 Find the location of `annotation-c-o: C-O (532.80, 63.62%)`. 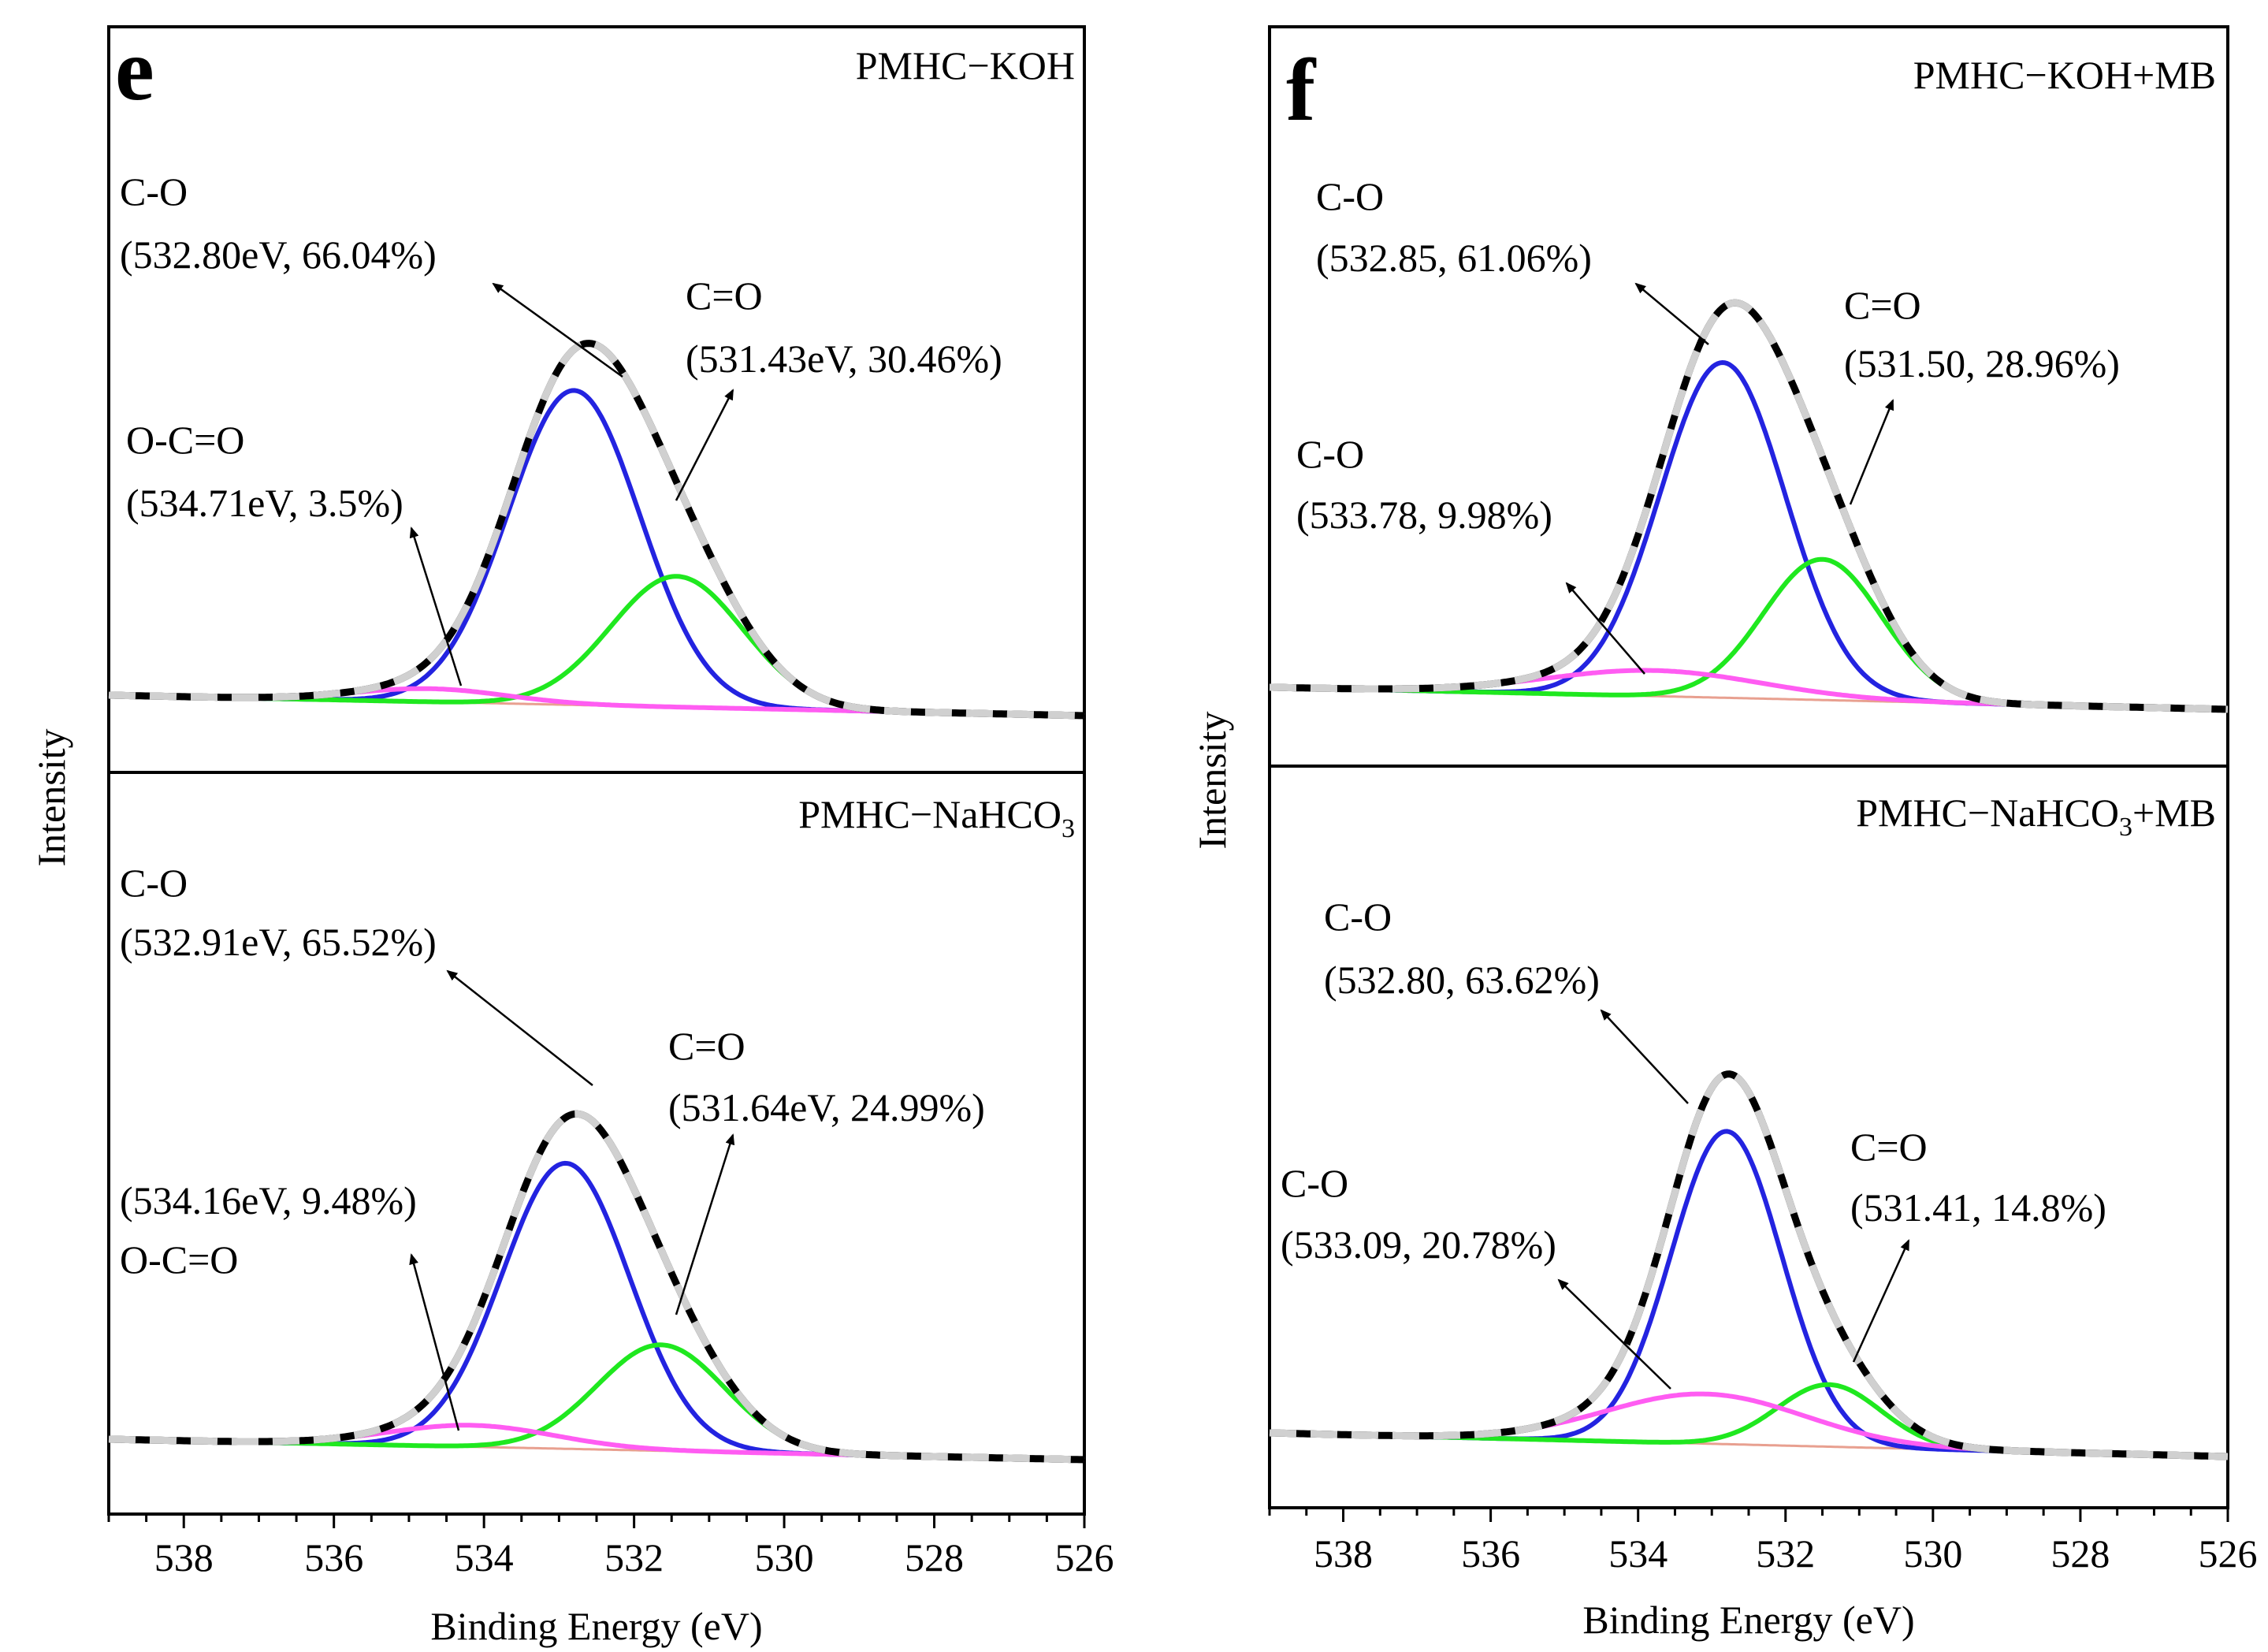

annotation-c-o: C-O (532.80, 63.62%) is located at coordinates (1506, 999).